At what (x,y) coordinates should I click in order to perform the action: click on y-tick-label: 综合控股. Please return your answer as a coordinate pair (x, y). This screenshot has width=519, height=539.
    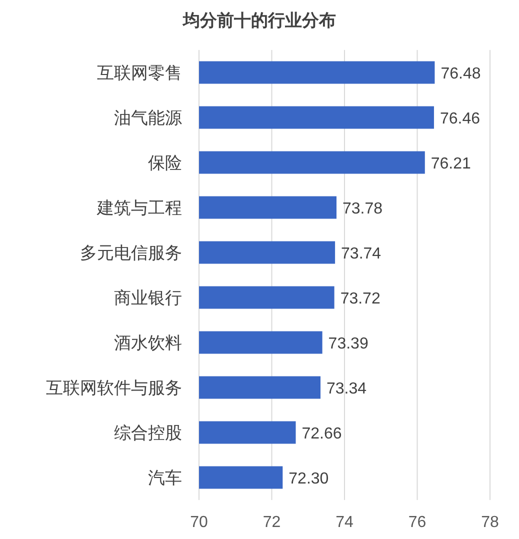
    Looking at the image, I should click on (148, 433).